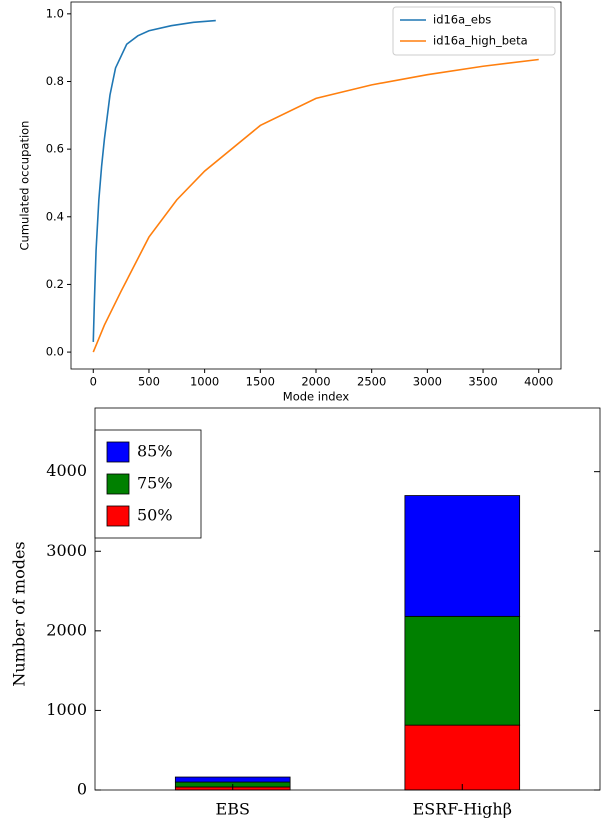  Describe the element at coordinates (55, 352) in the screenshot. I see `y-tick-label: 0.0` at that location.